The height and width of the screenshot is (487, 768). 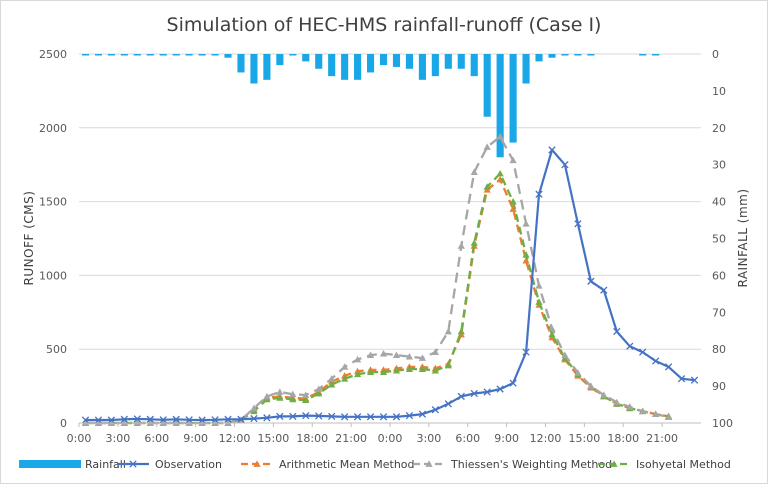 I want to click on y2-tick-label: 0, so click(x=715, y=54).